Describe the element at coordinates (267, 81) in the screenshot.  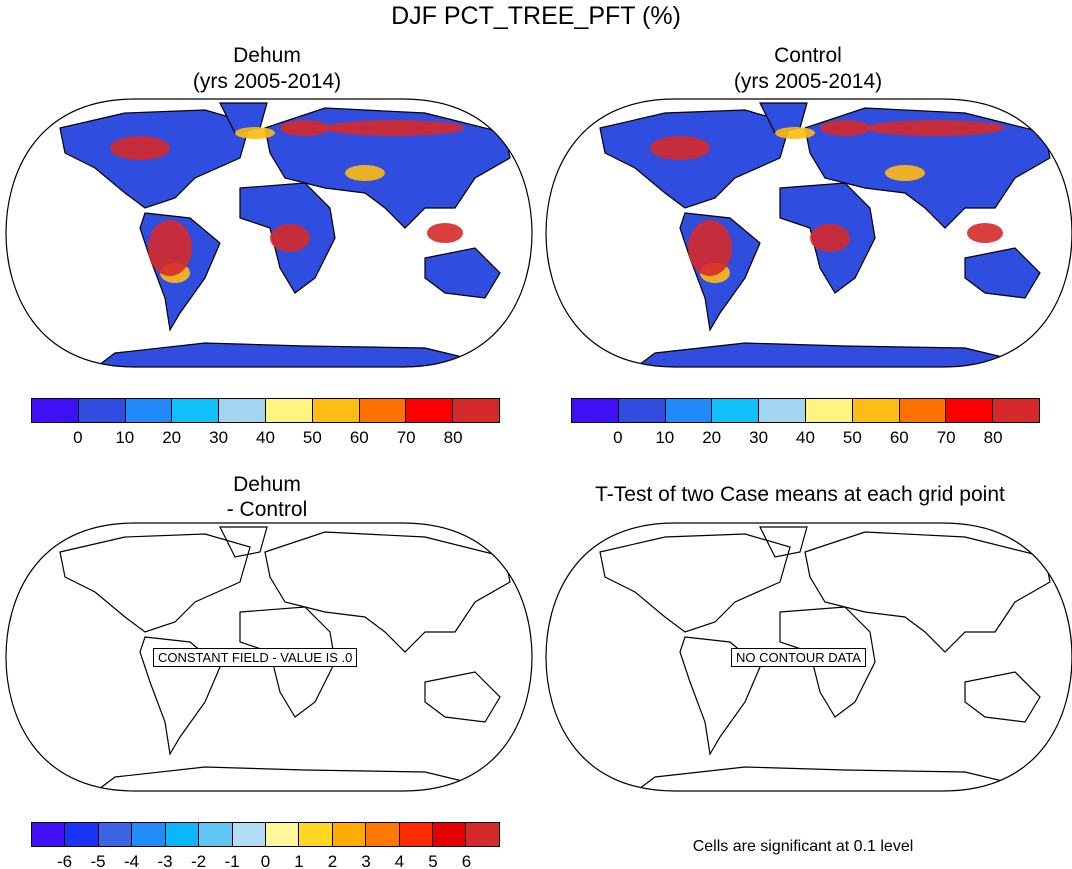
I see `dehum-subtitle: (yrs 2005-2014)` at that location.